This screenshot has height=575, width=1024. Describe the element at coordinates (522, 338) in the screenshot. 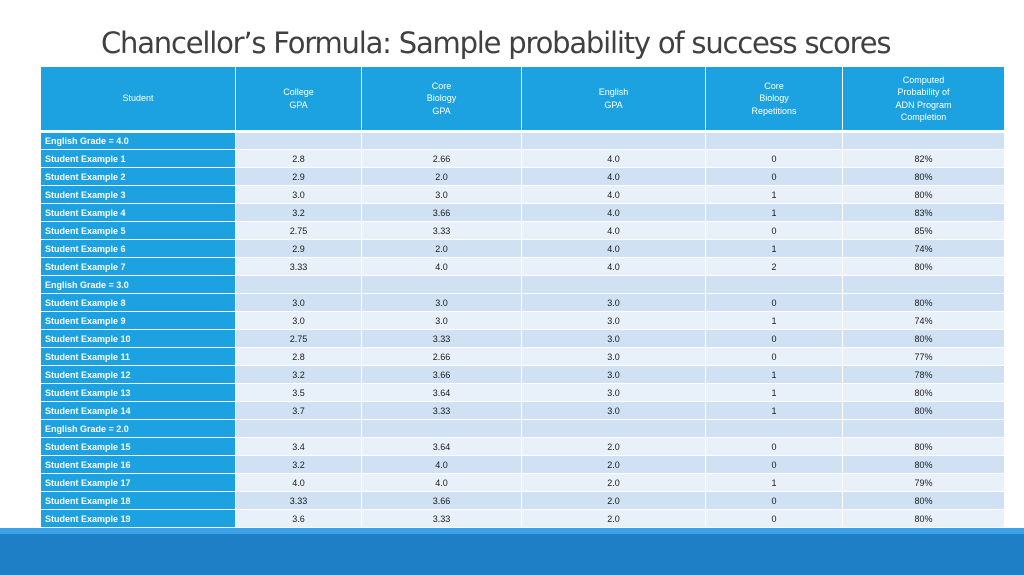

I see `table-row: Student Example 10 2.75 3.33 3.0 0 80%` at that location.